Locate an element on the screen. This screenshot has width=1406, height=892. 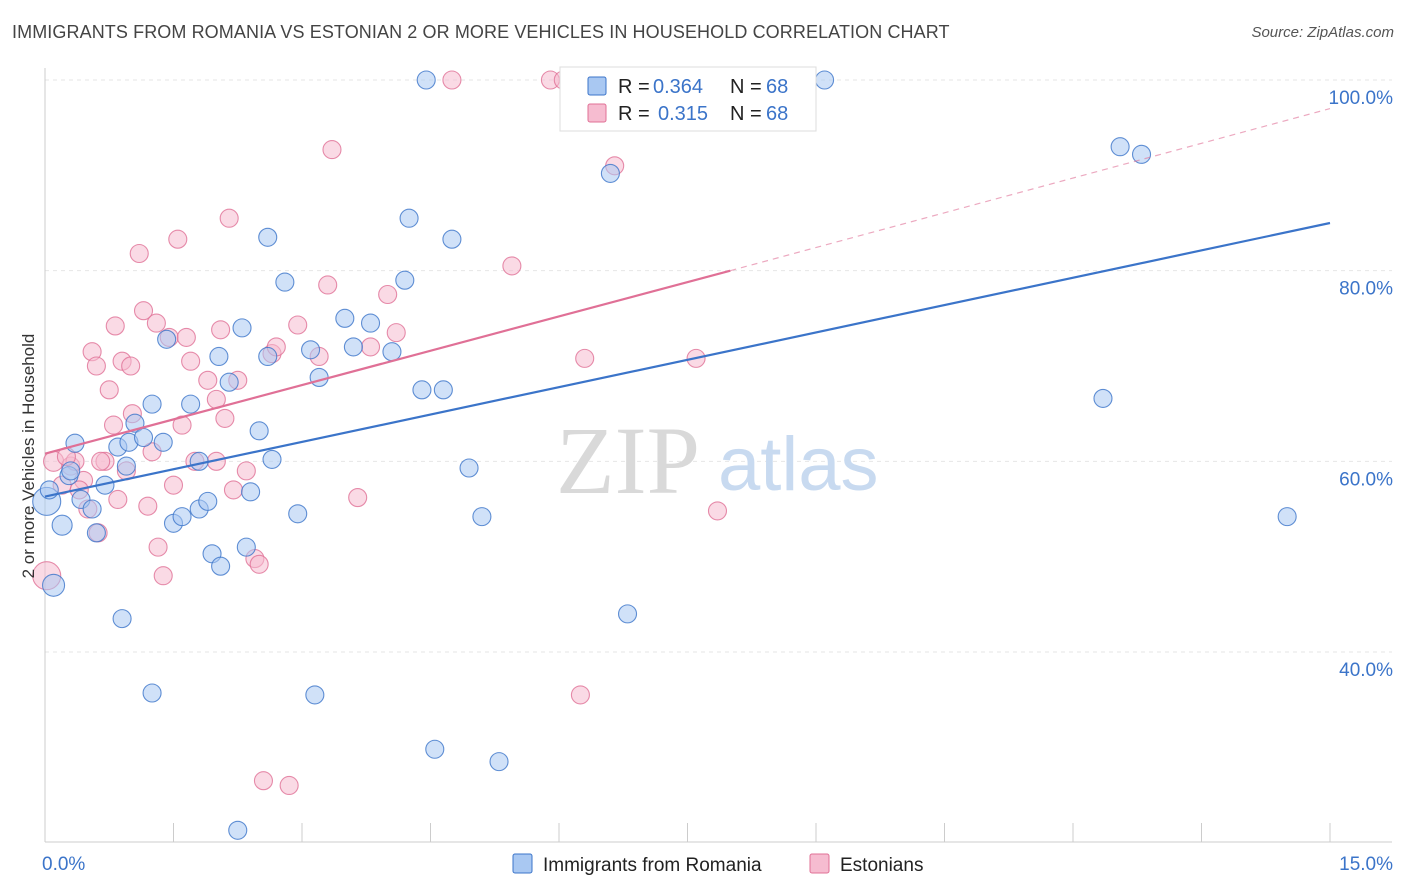
y-axis-label: 2 or more Vehicles in Household is located at coordinates (28, 456).